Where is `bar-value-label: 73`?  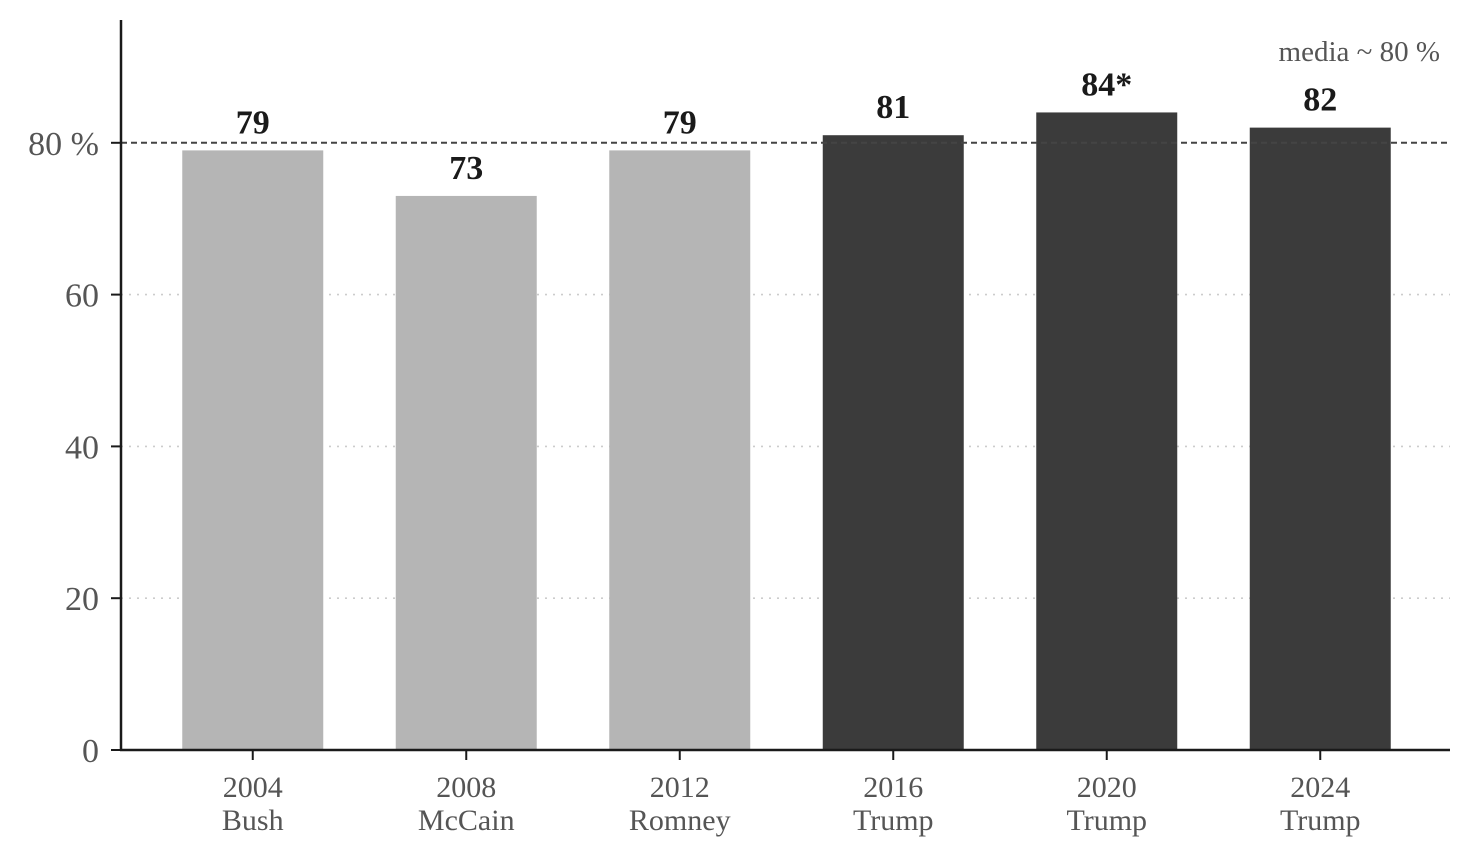
bar-value-label: 73 is located at coordinates (466, 168).